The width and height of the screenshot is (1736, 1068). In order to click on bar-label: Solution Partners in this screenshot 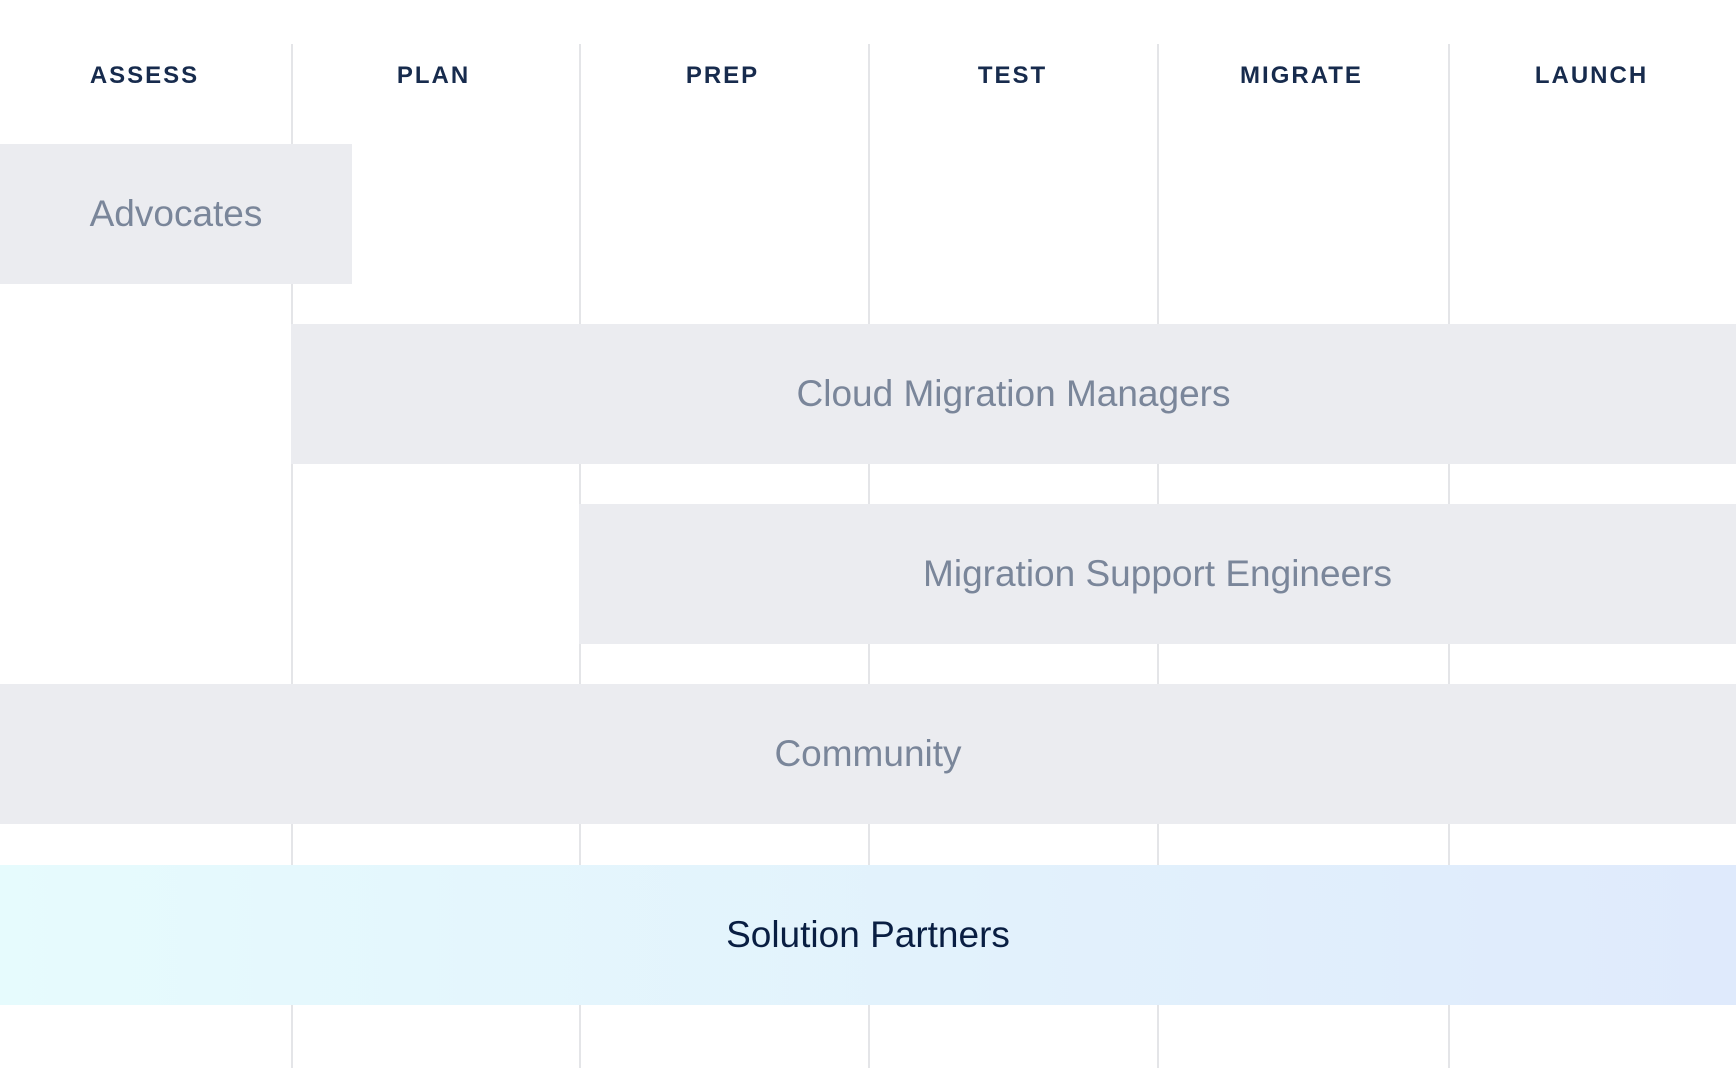, I will do `click(868, 934)`.